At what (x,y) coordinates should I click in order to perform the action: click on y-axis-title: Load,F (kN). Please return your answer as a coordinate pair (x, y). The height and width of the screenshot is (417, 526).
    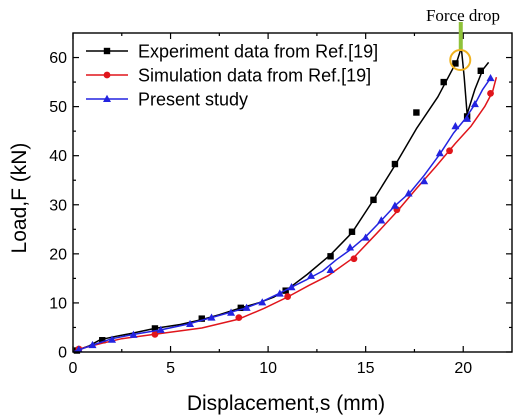
    Looking at the image, I should click on (19, 198).